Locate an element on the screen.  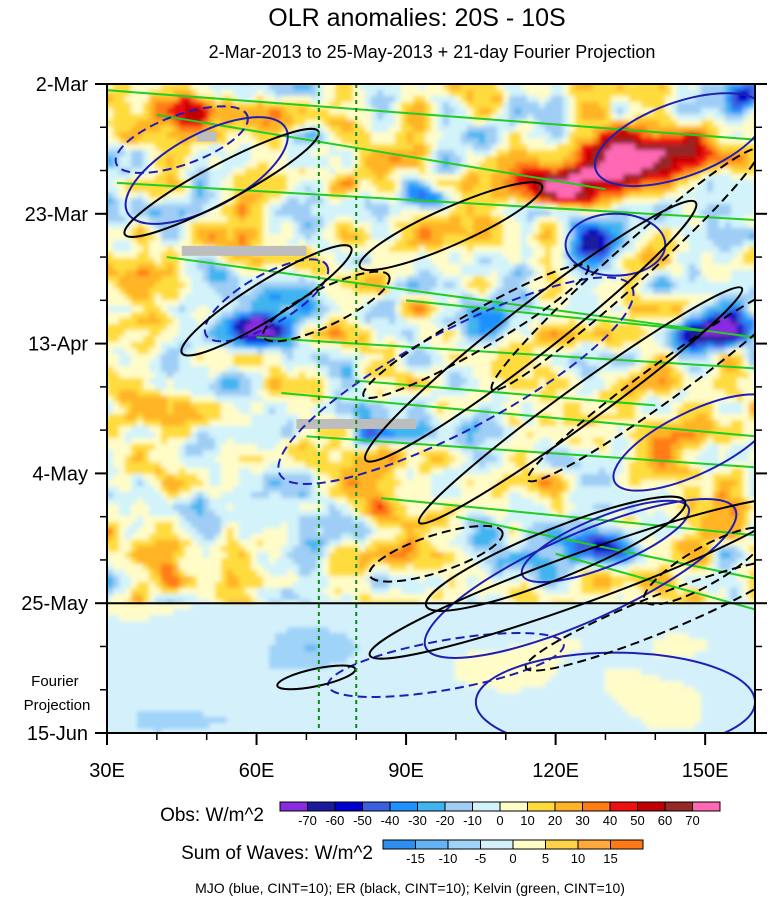
obs-colorbar-label: -70 is located at coordinates (307, 820).